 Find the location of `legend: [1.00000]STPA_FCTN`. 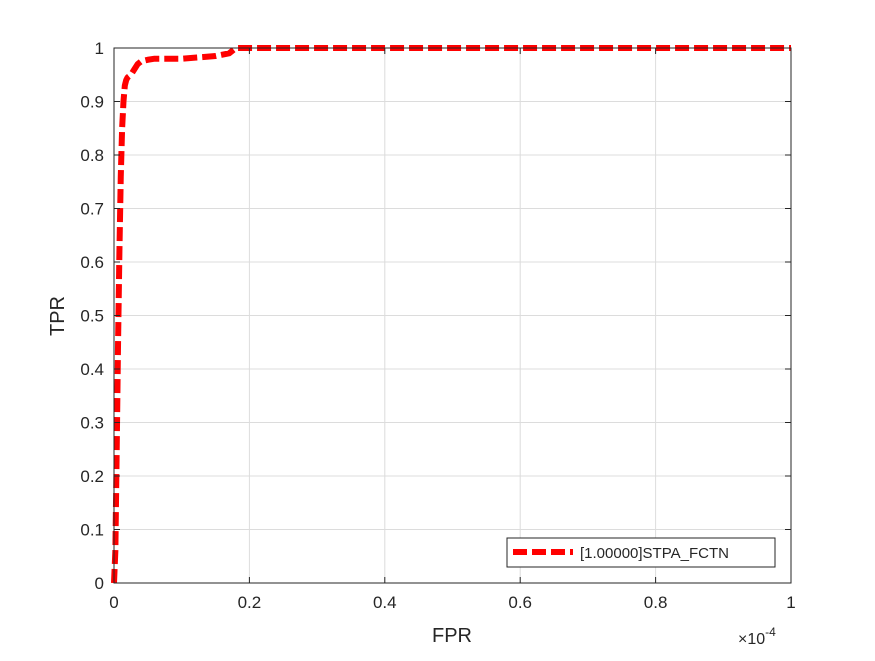

legend: [1.00000]STPA_FCTN is located at coordinates (641, 552).